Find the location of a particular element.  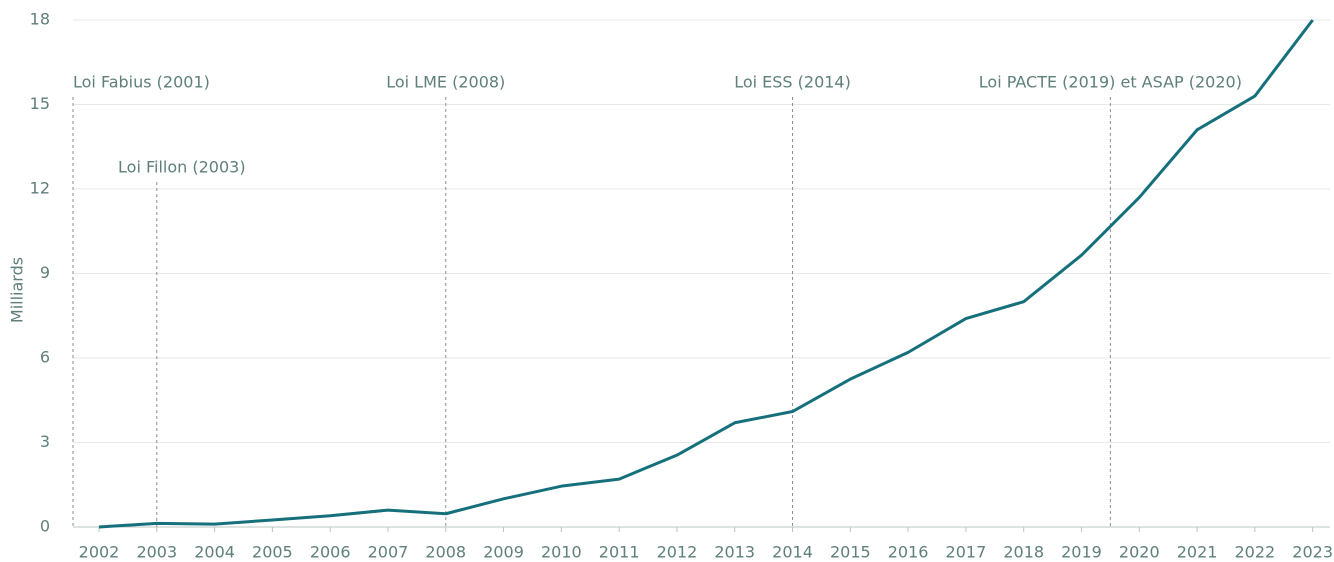

y-tick-label: 12 is located at coordinates (40, 188).